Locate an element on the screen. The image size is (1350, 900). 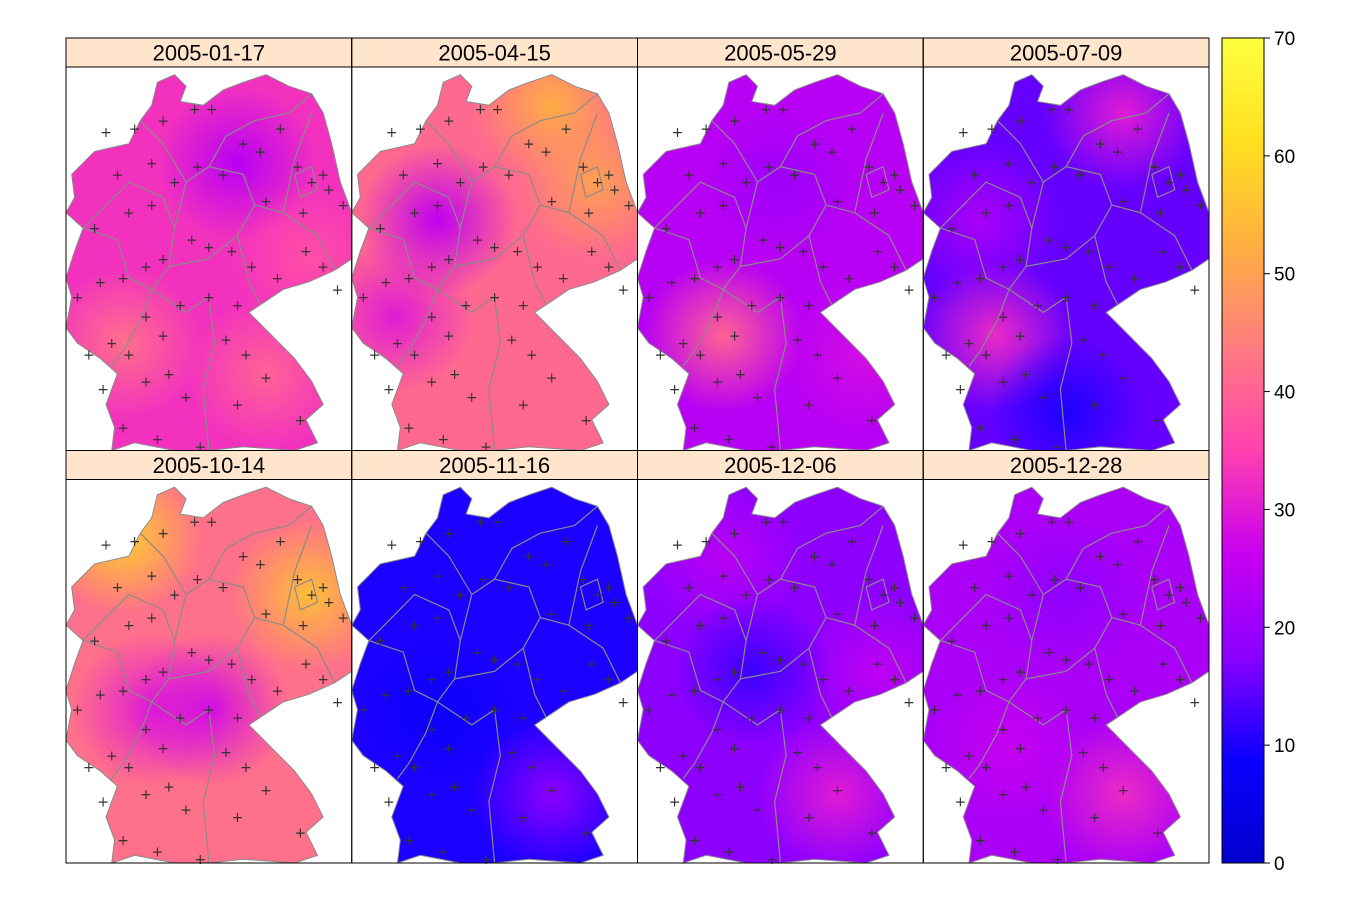
panel-frame is located at coordinates (1066, 657).